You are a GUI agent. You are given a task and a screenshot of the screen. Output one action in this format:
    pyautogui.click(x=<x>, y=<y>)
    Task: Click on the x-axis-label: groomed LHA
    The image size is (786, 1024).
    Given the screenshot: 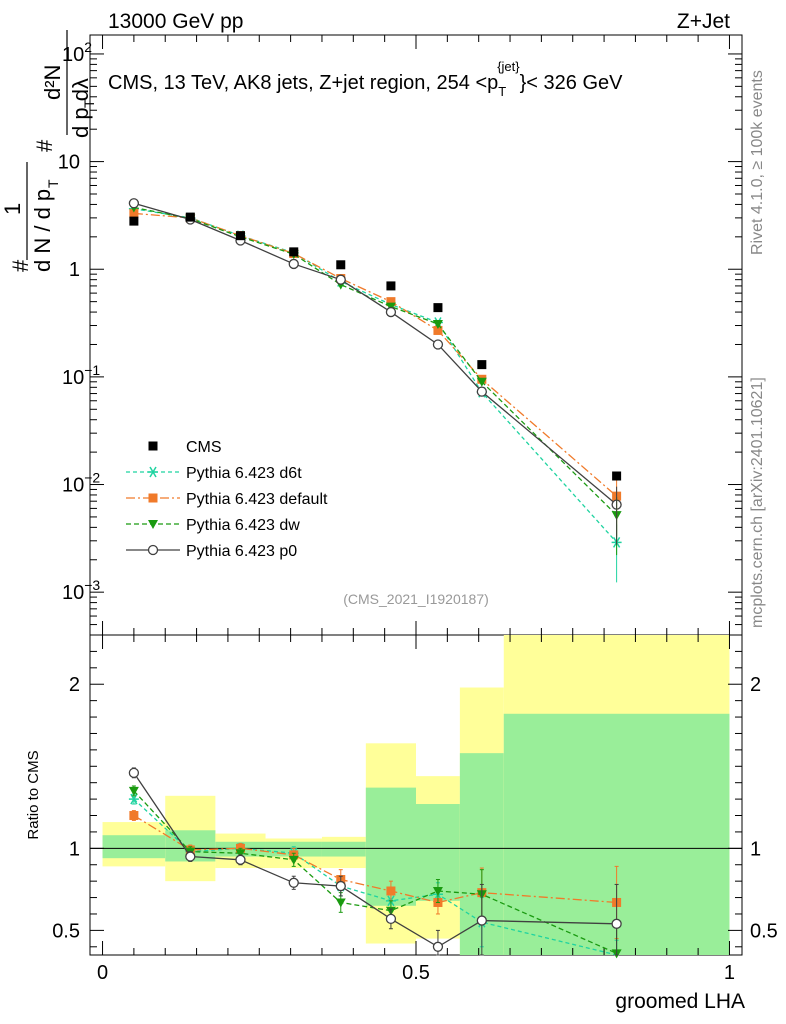 What is the action you would take?
    pyautogui.click(x=680, y=1001)
    